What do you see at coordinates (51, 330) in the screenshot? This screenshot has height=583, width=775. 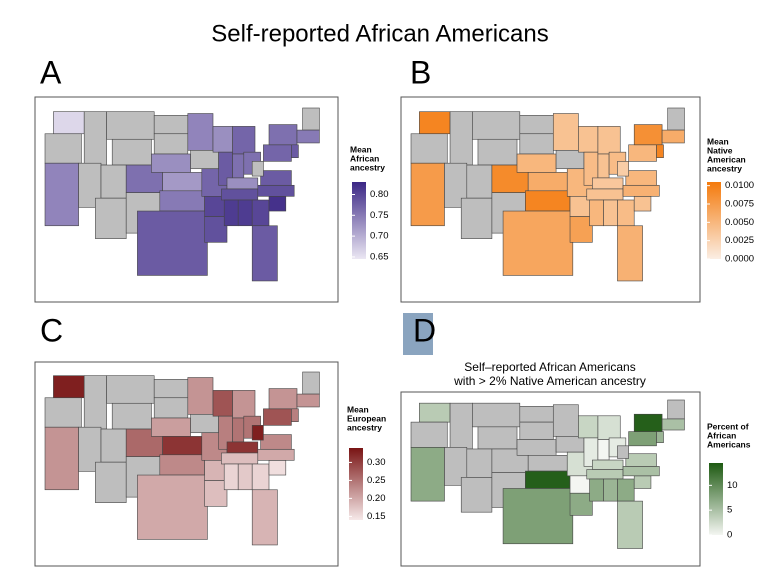 I see `panel-label: C` at bounding box center [51, 330].